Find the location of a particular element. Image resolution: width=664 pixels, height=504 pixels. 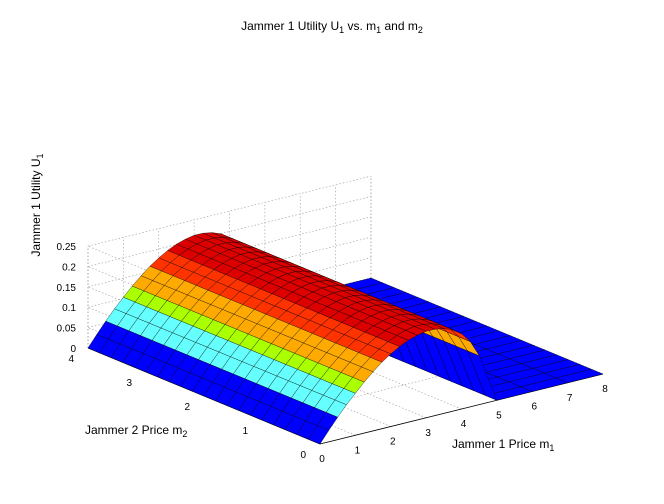

z-tick-label: 0.05 is located at coordinates (67, 329).